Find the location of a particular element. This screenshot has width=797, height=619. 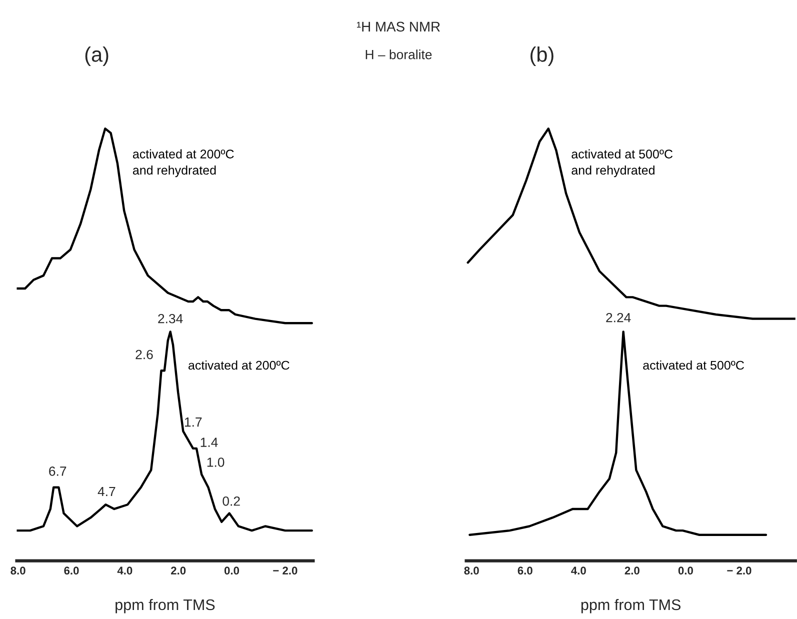

annotation: 1.4 is located at coordinates (209, 442).